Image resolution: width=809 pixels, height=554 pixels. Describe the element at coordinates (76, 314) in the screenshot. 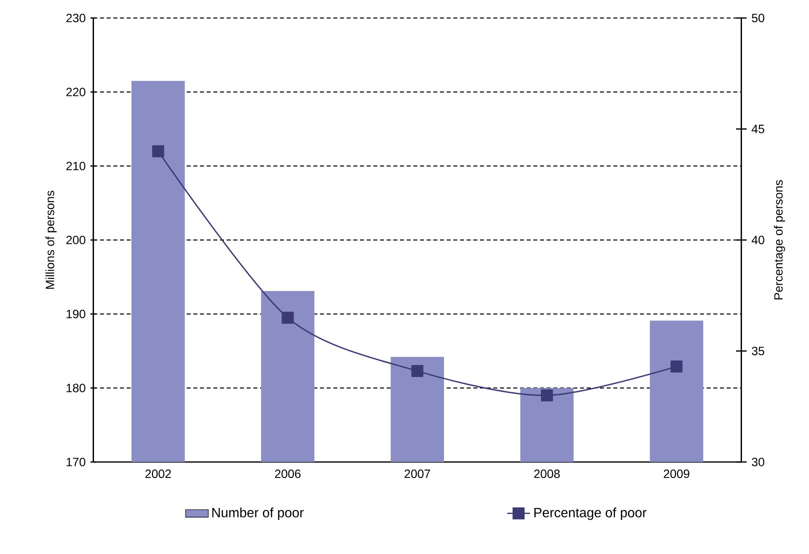

I see `y-tick-label: 190` at that location.